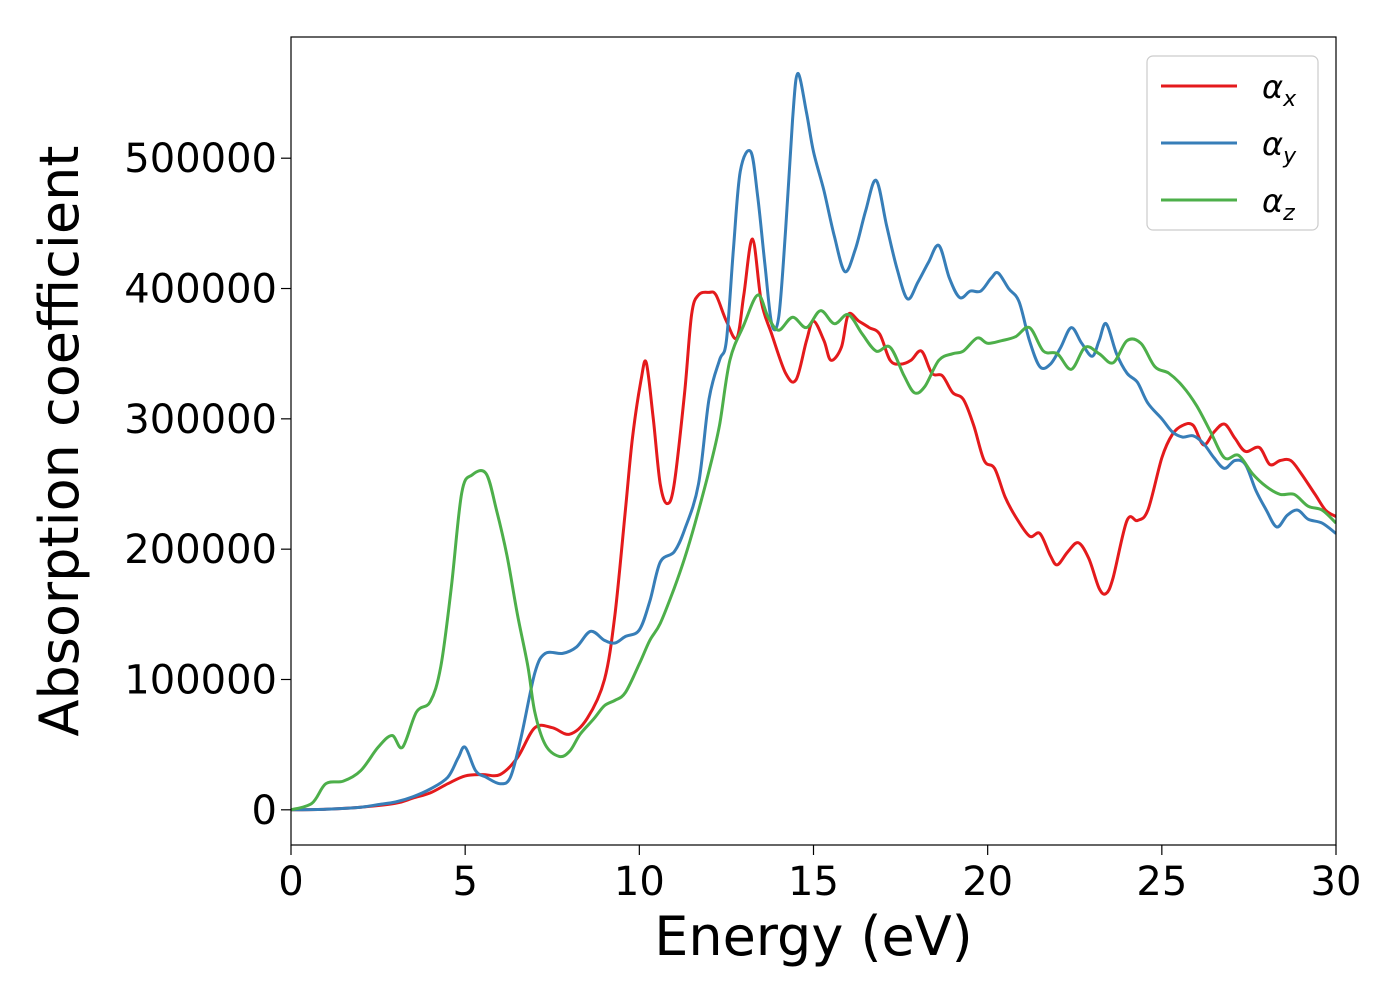 The width and height of the screenshot is (1400, 1000). Describe the element at coordinates (639, 882) in the screenshot. I see `x-tick-label: 10` at that location.